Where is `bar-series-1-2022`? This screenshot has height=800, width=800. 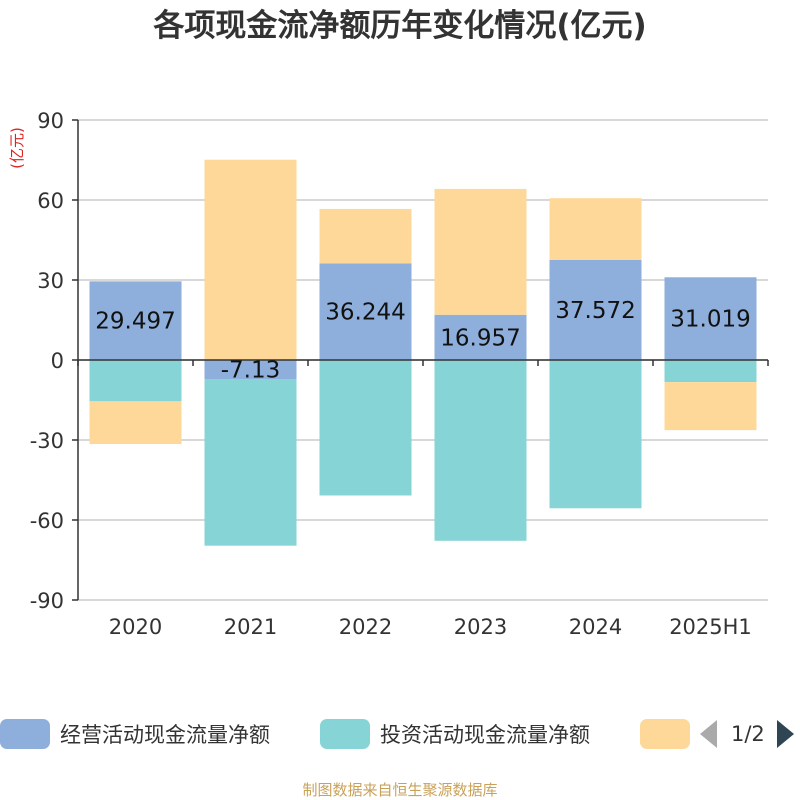
bar-series-1-2022 is located at coordinates (365, 428).